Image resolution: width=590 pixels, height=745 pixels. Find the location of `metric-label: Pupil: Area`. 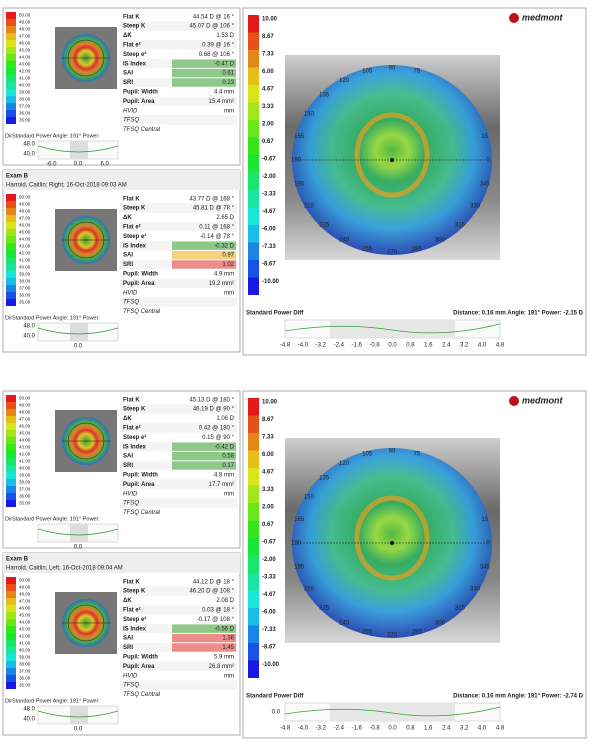

metric-label: Pupil: Area is located at coordinates (139, 284).